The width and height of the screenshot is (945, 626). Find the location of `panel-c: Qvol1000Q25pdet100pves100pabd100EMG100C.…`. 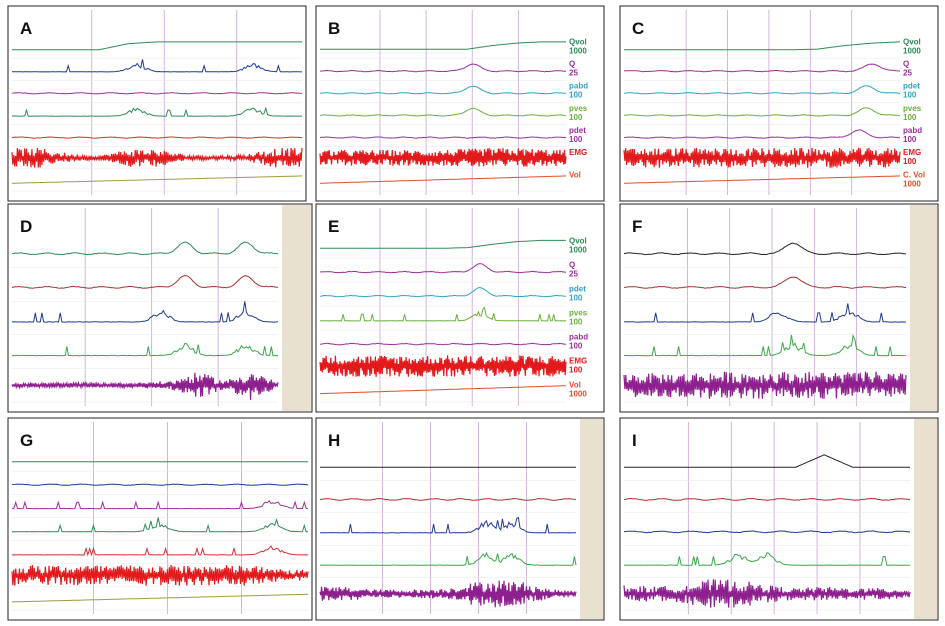

panel-c: Qvol1000Q25pdet100pves100pabd100EMG100C.… is located at coordinates (779, 103).